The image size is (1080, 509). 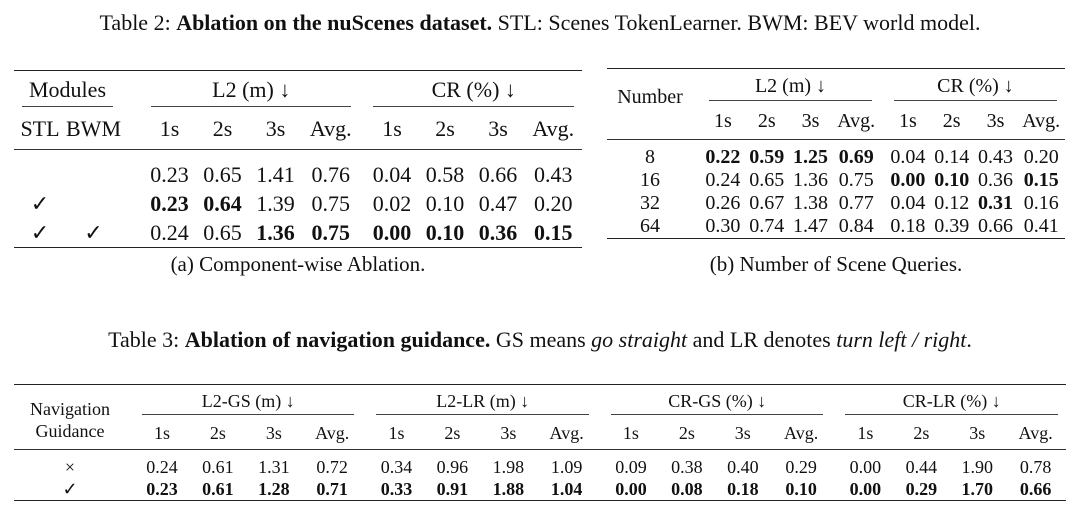 I want to click on header-group: CR-LR (%) ↓, so click(x=951, y=400).